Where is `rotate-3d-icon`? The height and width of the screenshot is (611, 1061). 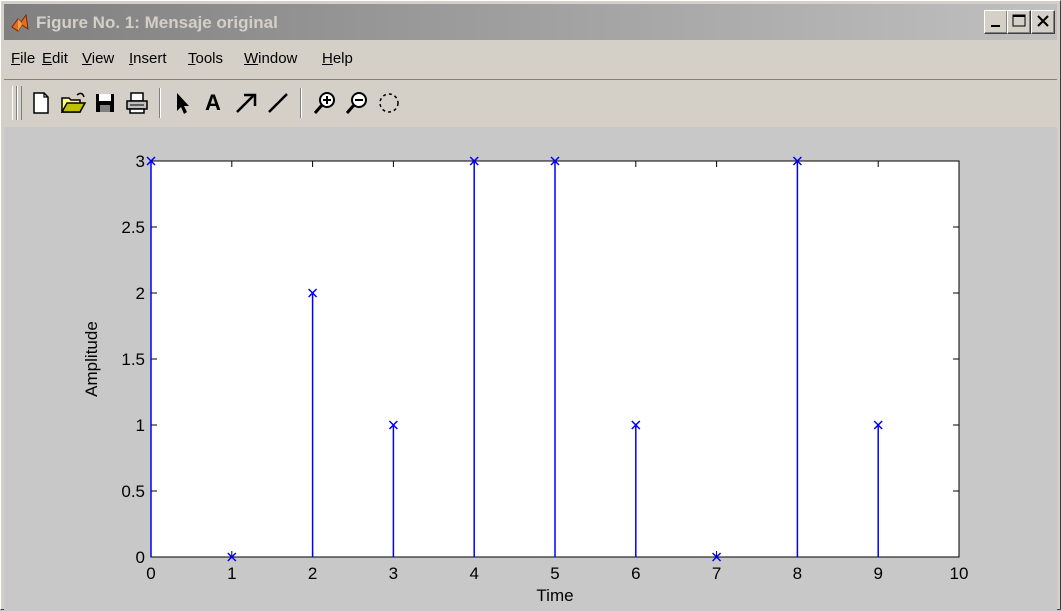 rotate-3d-icon is located at coordinates (389, 103).